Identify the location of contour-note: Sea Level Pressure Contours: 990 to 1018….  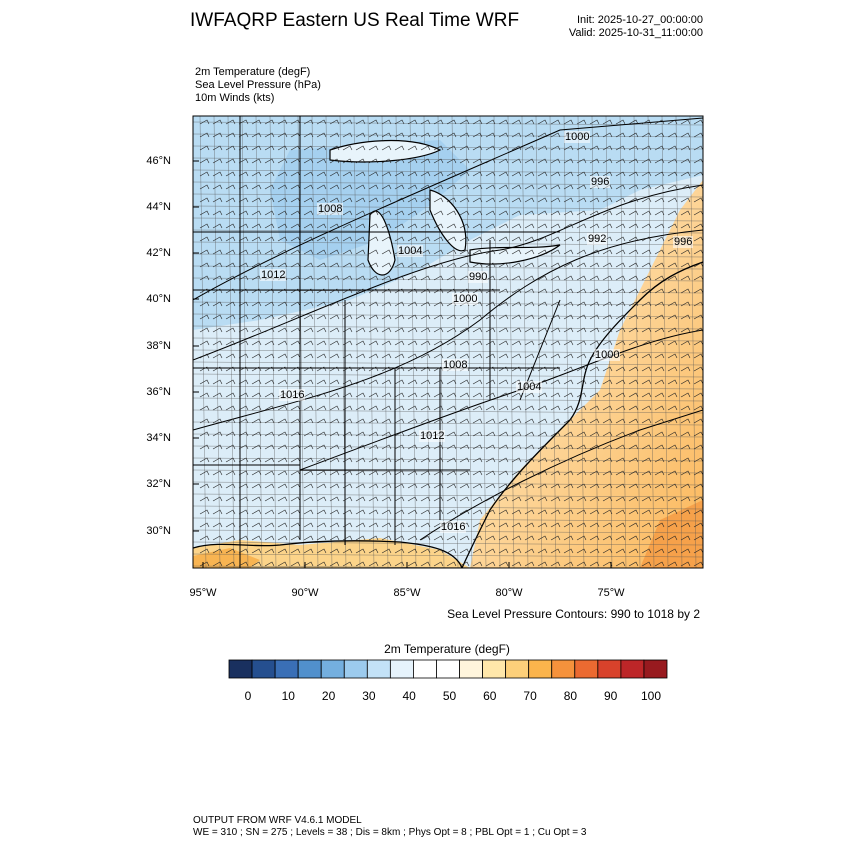
(573, 614).